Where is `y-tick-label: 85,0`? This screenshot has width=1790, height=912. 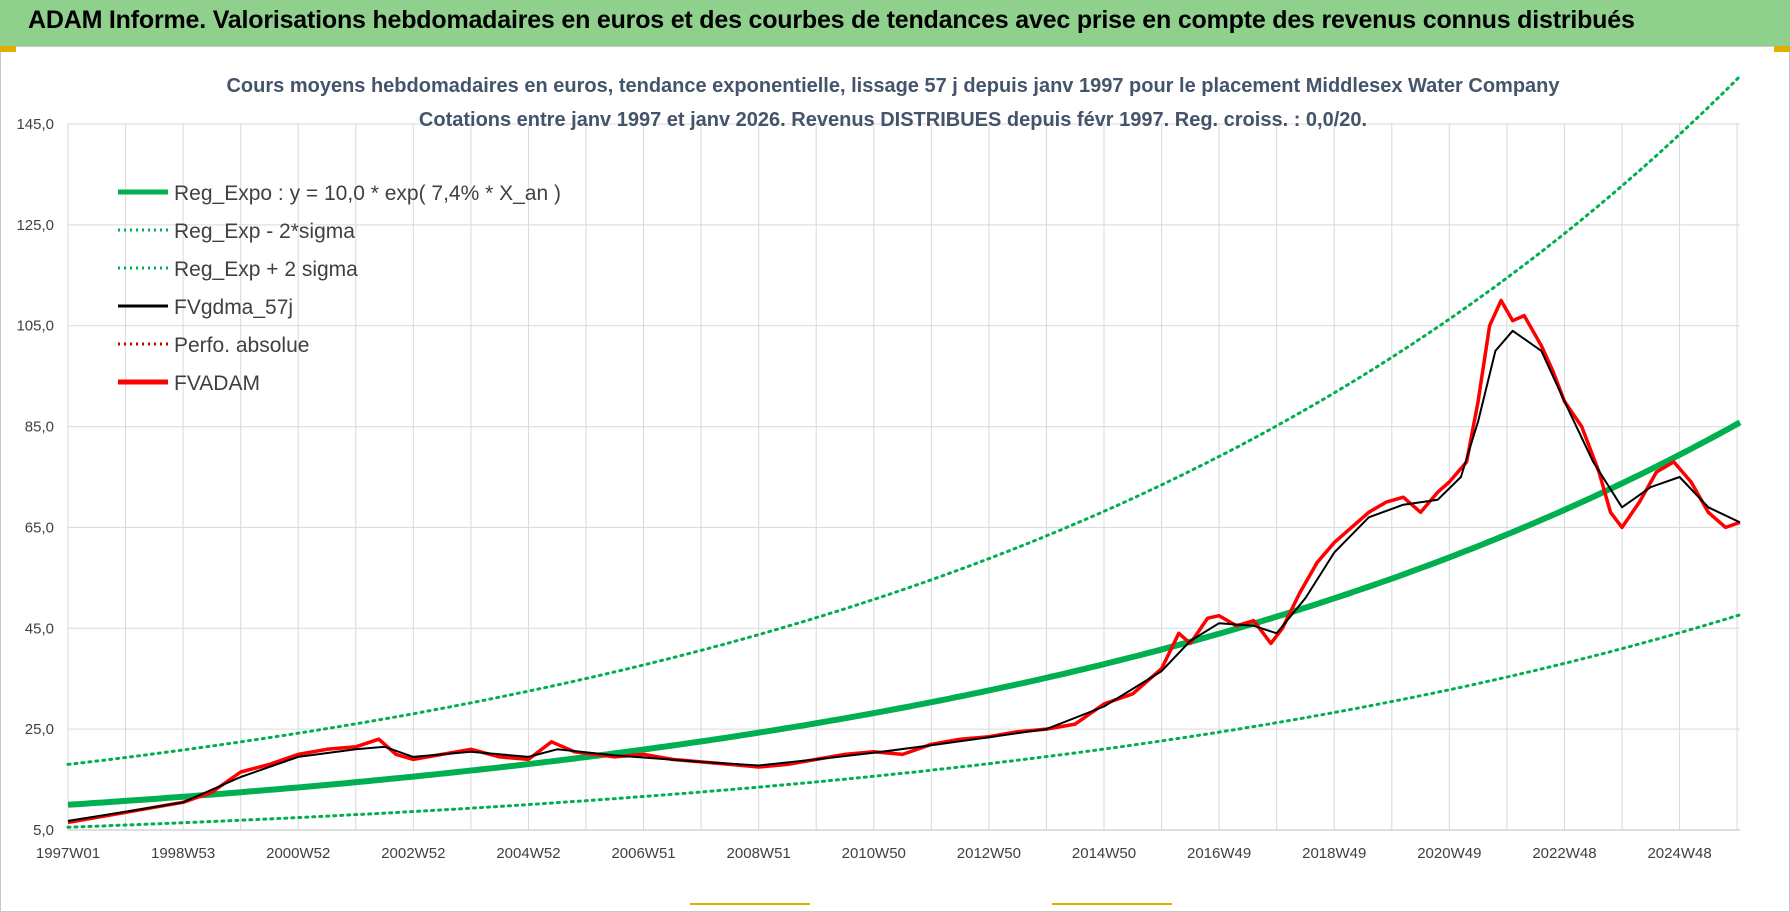 y-tick-label: 85,0 is located at coordinates (39, 427).